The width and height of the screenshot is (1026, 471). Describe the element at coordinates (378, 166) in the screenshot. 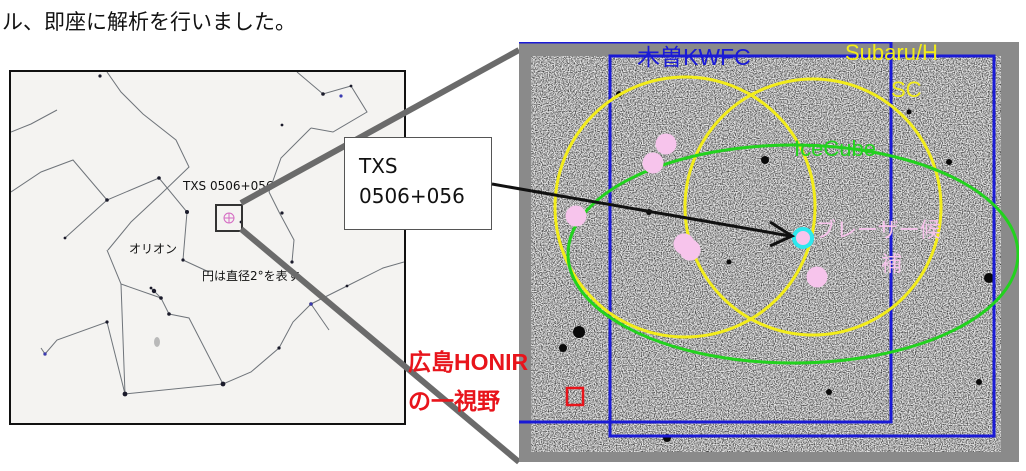

I see `callout-line-1: TXS` at that location.